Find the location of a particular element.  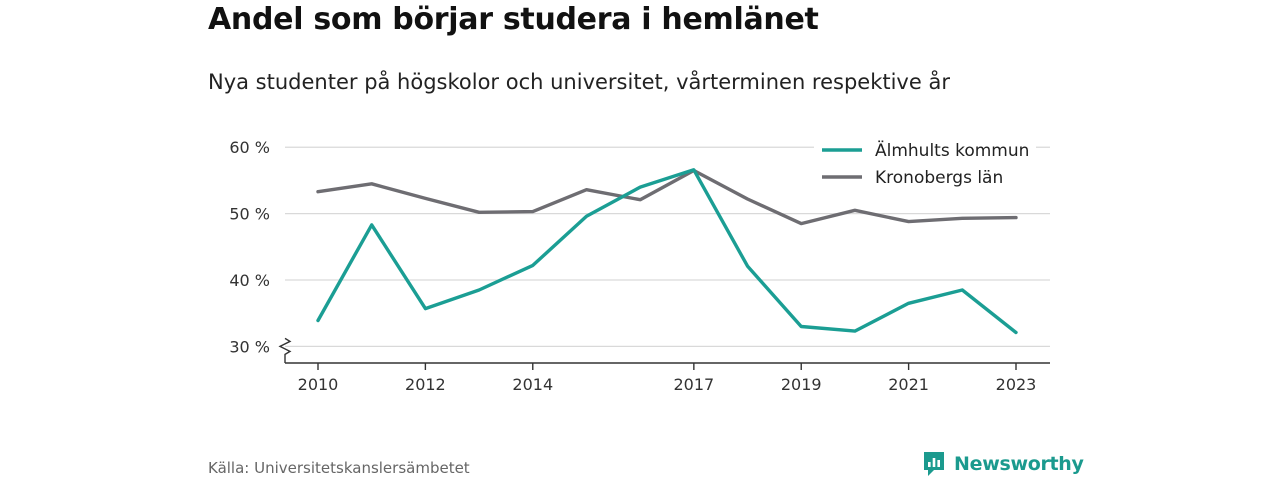

x-tick-label: 2014 is located at coordinates (532, 384).